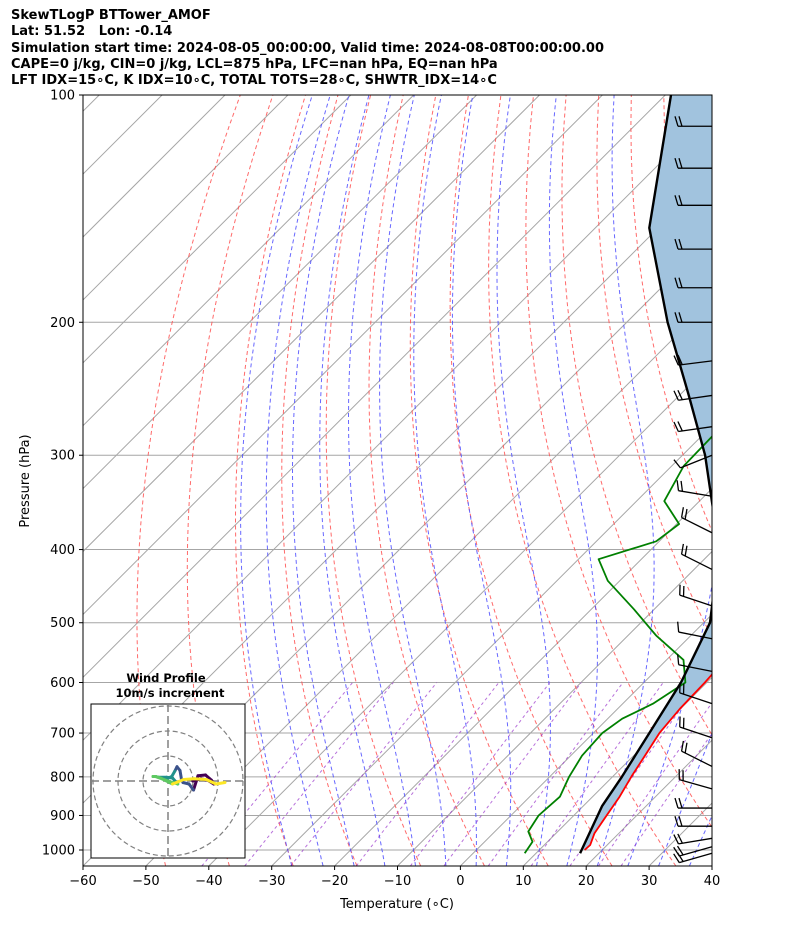  What do you see at coordinates (62, 96) in the screenshot?
I see `y-tick-label: 100` at bounding box center [62, 96].